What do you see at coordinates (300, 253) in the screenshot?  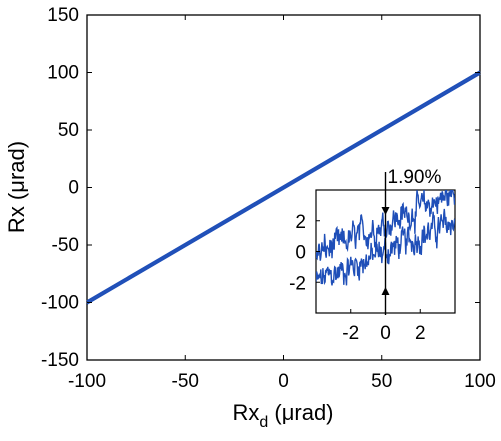 I see `inset-y-tick-label: 0` at bounding box center [300, 253].